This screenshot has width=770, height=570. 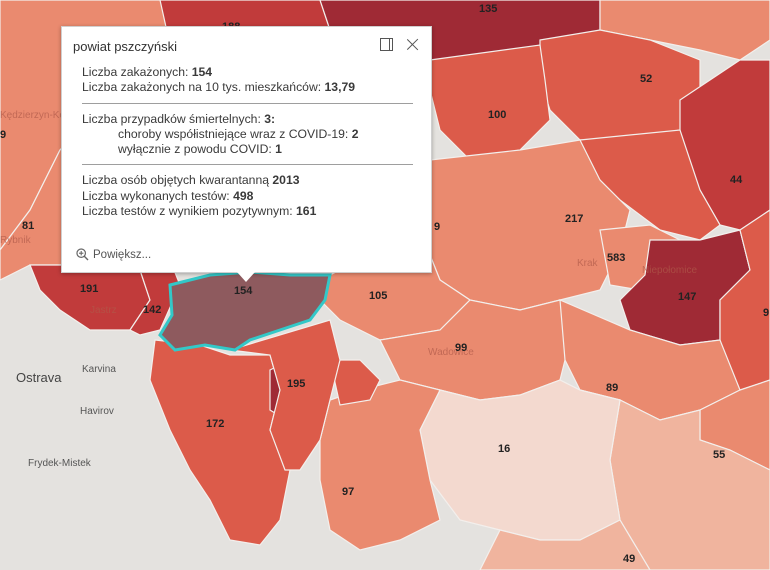 What do you see at coordinates (488, 9) in the screenshot?
I see `region-value: 135` at bounding box center [488, 9].